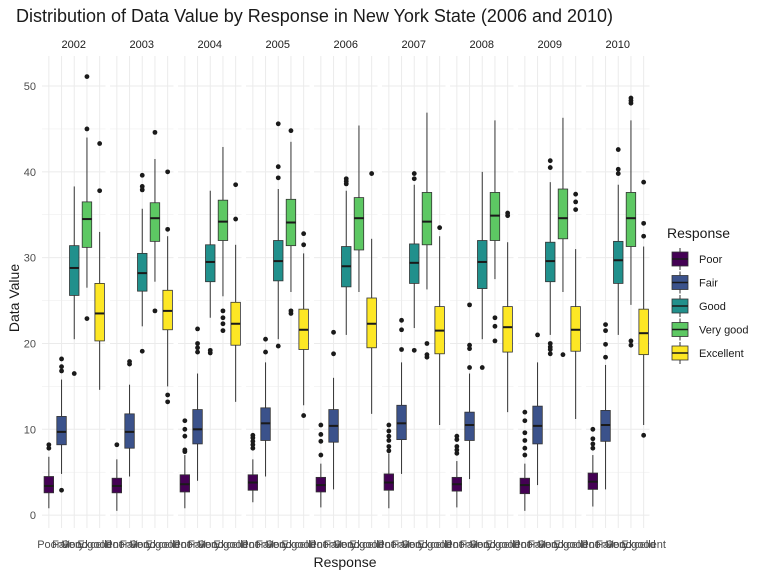 The height and width of the screenshot is (576, 768). What do you see at coordinates (721, 354) in the screenshot?
I see `legend-label: Excellent` at bounding box center [721, 354].